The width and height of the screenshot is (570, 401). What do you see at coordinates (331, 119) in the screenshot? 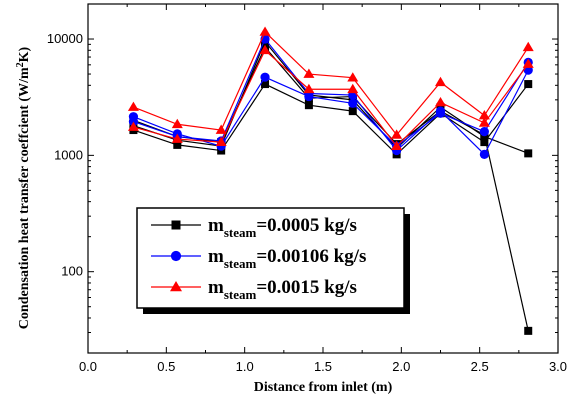
I see `series-line` at bounding box center [331, 119].